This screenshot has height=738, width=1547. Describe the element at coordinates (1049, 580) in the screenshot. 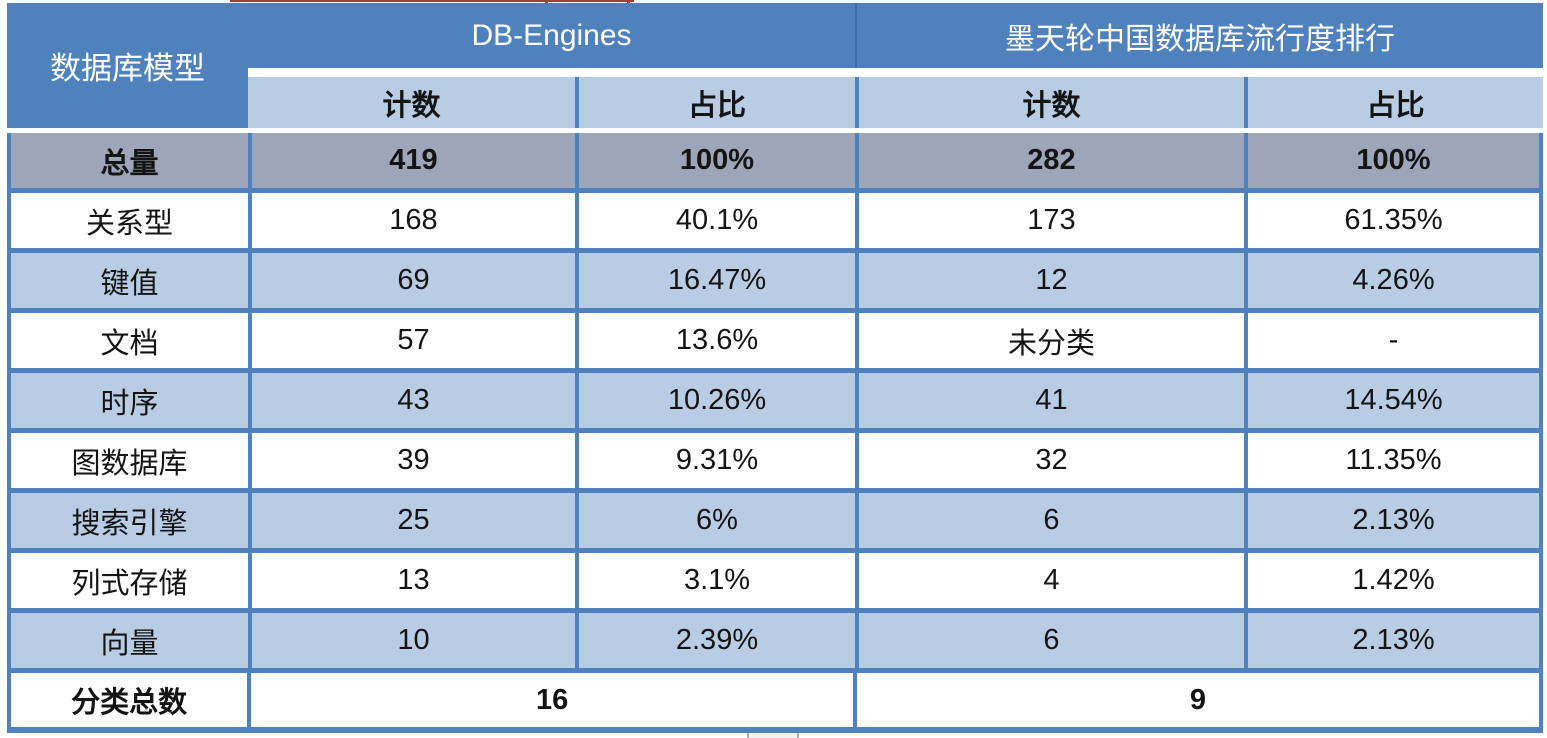

I see `count-cell: 4` at that location.